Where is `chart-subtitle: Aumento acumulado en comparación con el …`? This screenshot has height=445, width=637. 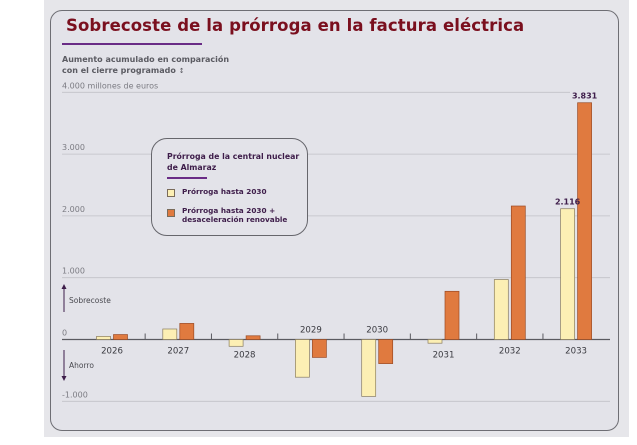
chart-subtitle: Aumento acumulado en comparación con el … is located at coordinates (172, 65).